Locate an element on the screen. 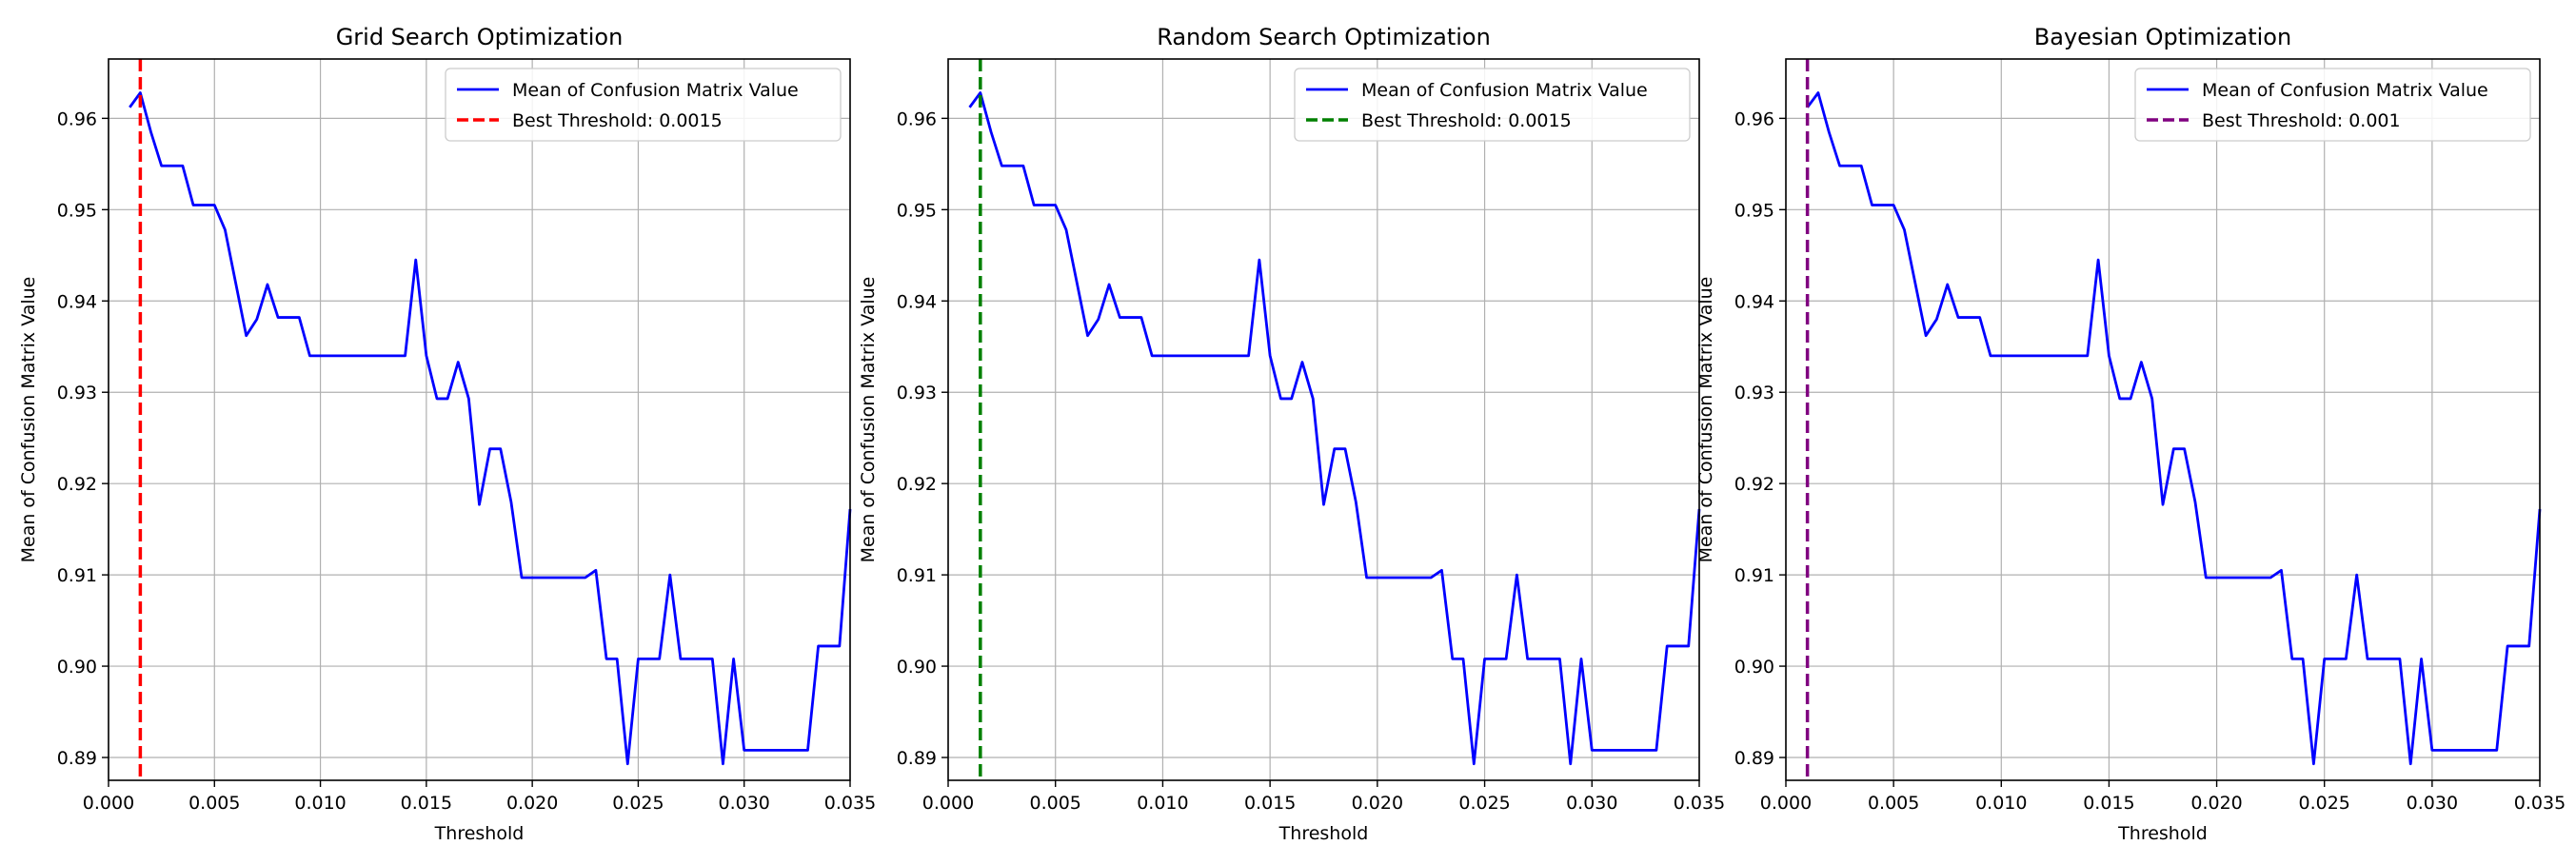 The height and width of the screenshot is (865, 2576). legend-label: Best Threshold: 0.001 is located at coordinates (2301, 120).